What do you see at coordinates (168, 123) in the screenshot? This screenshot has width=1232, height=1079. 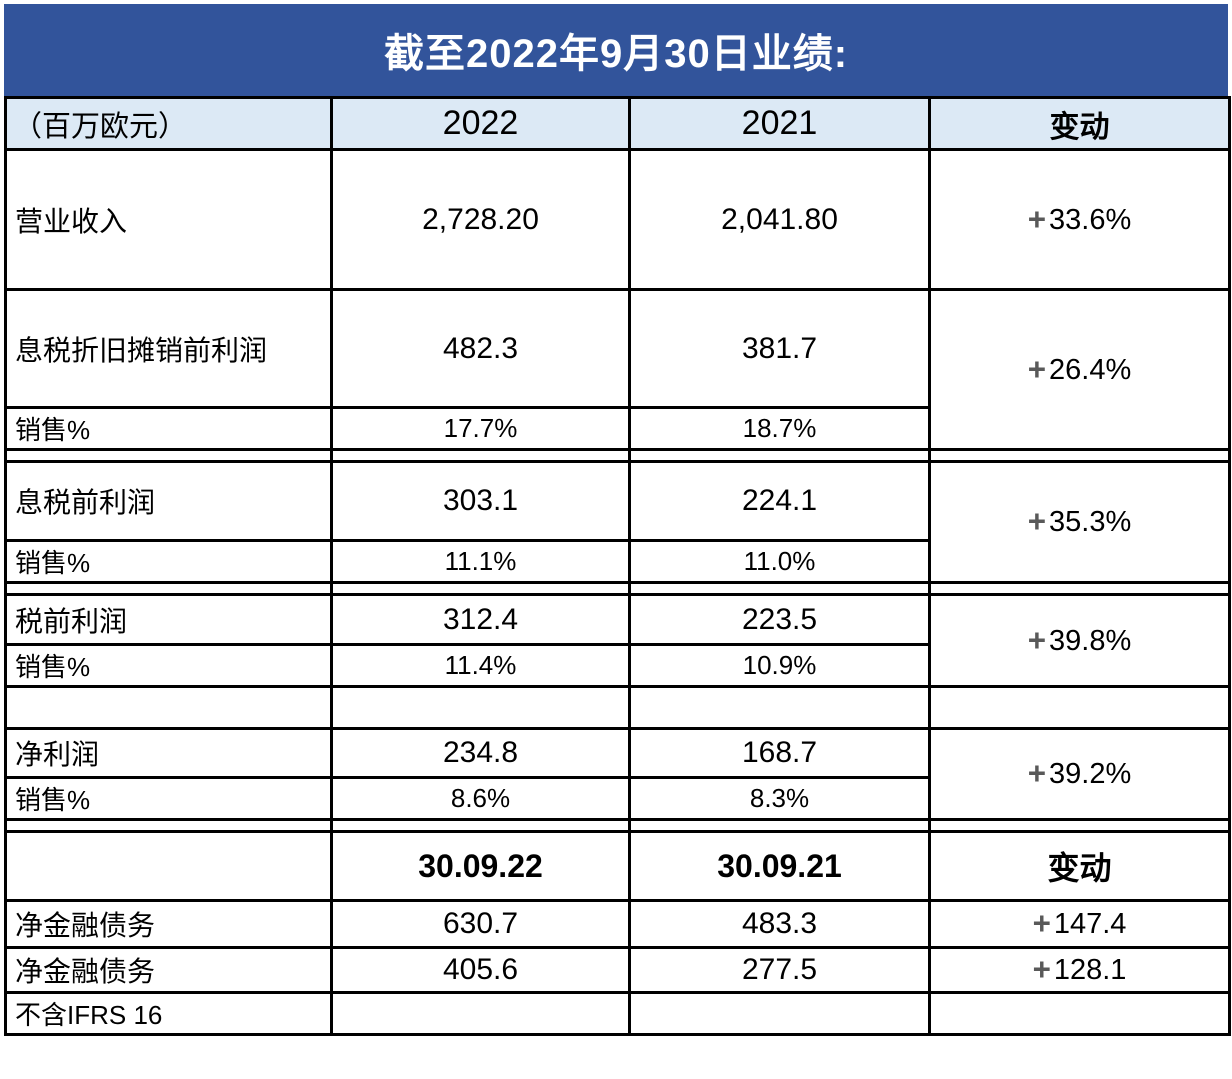 I see `header-unit-cell: （百万欧元）` at bounding box center [168, 123].